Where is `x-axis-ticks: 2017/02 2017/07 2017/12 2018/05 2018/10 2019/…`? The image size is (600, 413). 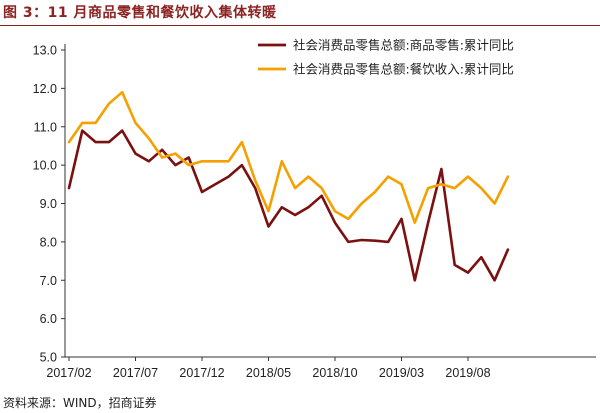 x-axis-ticks: 2017/02 2017/07 2017/12 2018/05 2018/10 2019/… is located at coordinates (268, 368).